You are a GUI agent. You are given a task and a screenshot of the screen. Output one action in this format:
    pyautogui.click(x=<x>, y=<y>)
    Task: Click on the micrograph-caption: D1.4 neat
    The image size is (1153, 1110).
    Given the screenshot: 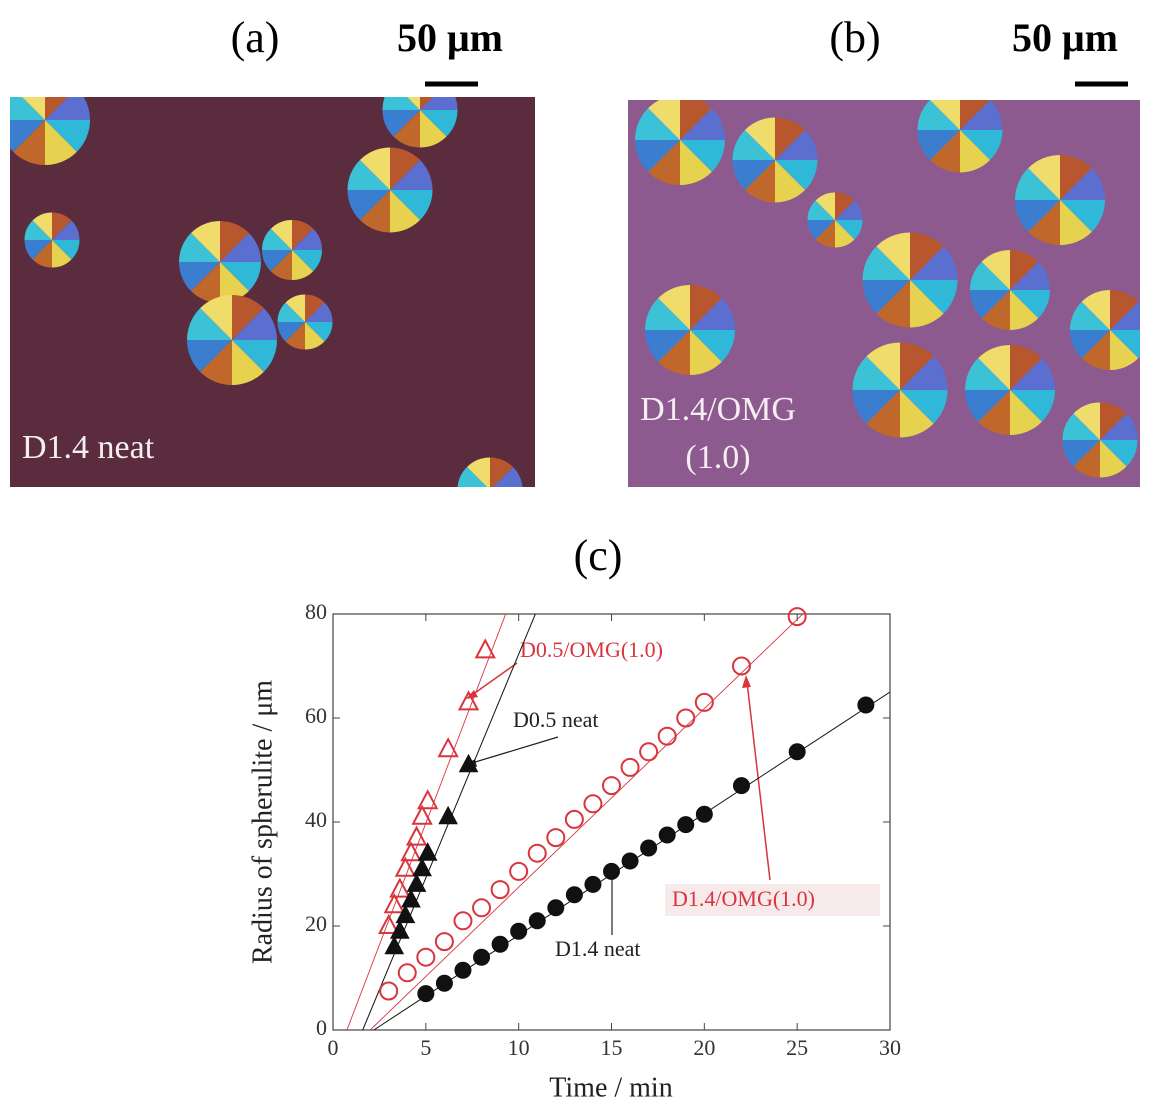 What is the action you would take?
    pyautogui.click(x=88, y=447)
    